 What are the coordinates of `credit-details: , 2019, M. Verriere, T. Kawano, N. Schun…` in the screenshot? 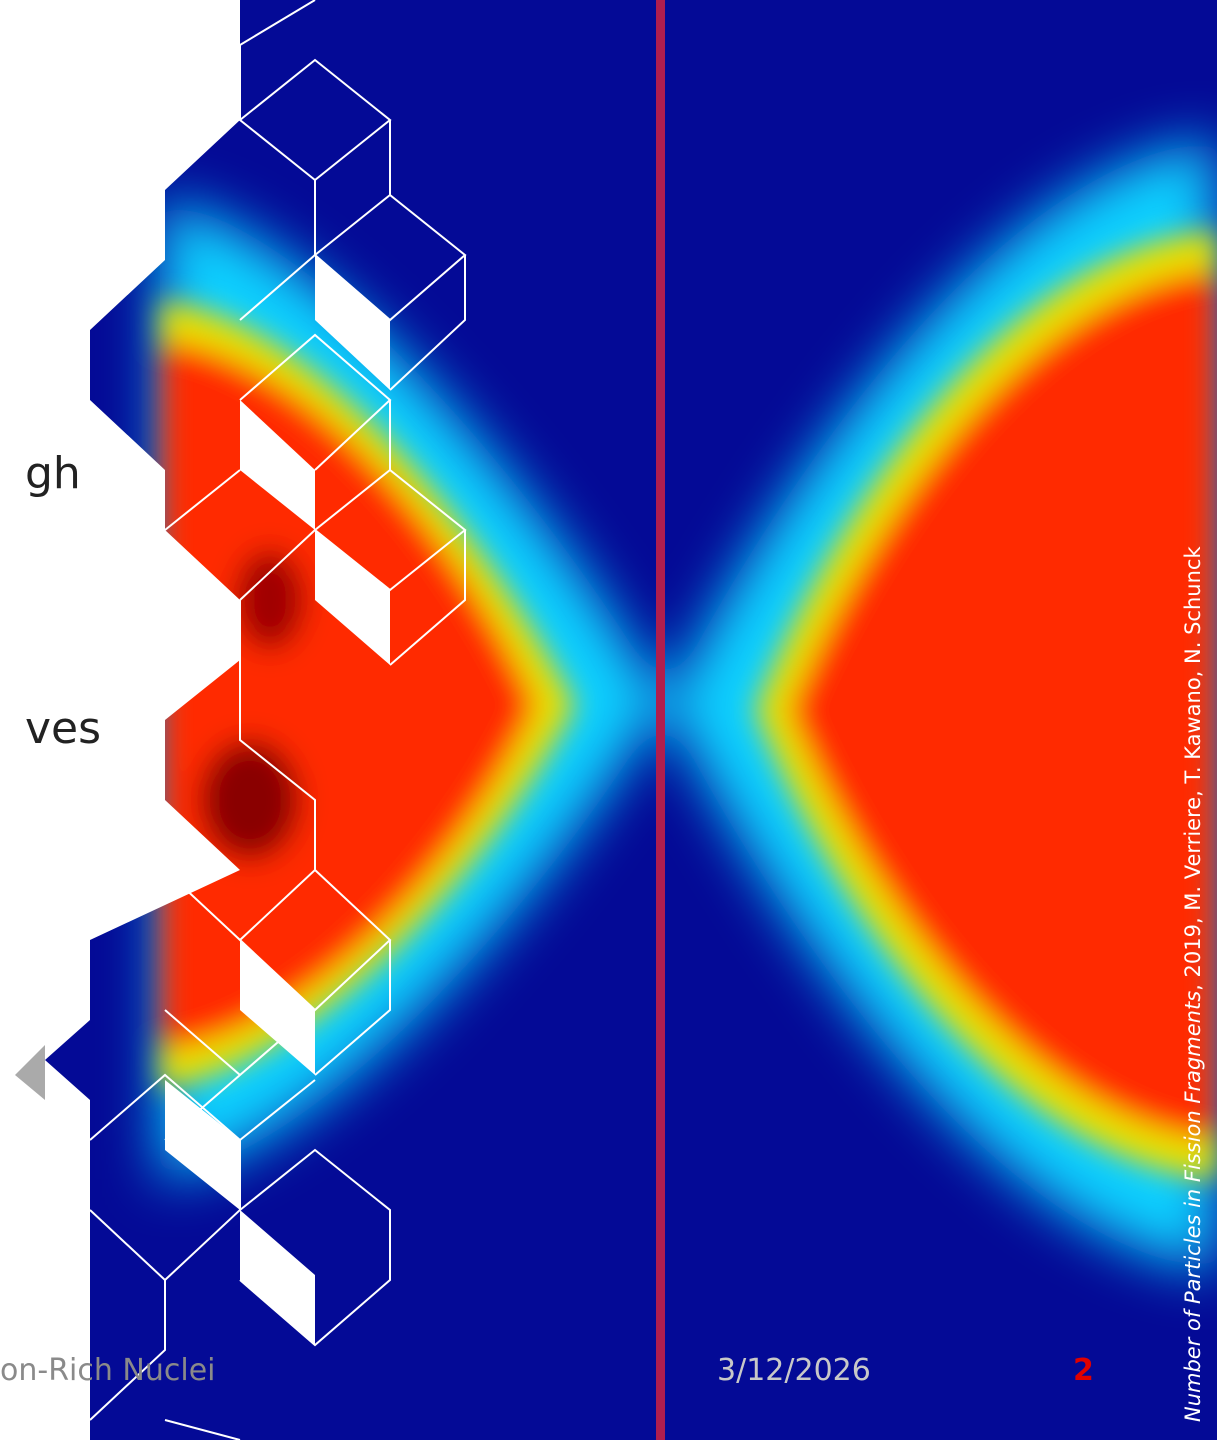 It's located at (1193, 768).